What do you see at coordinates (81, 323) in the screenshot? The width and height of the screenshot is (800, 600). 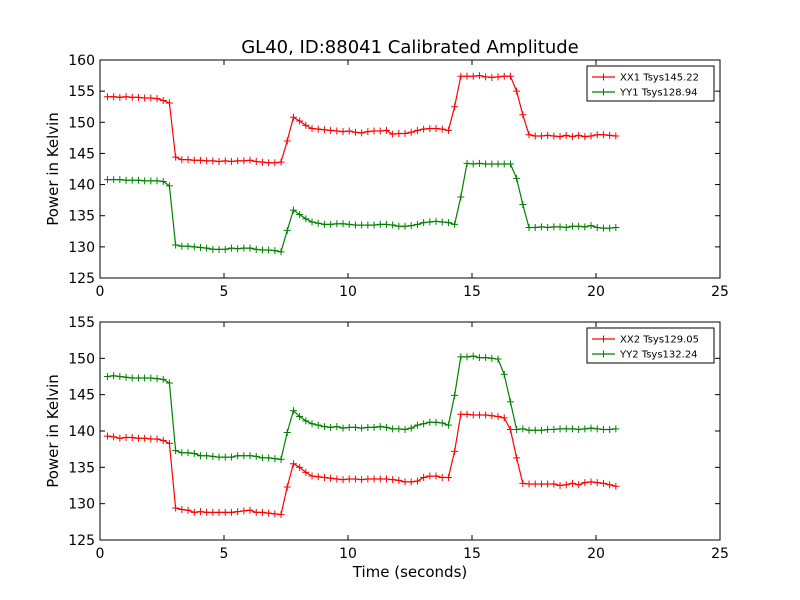 I see `y-tick-label: 155` at bounding box center [81, 323].